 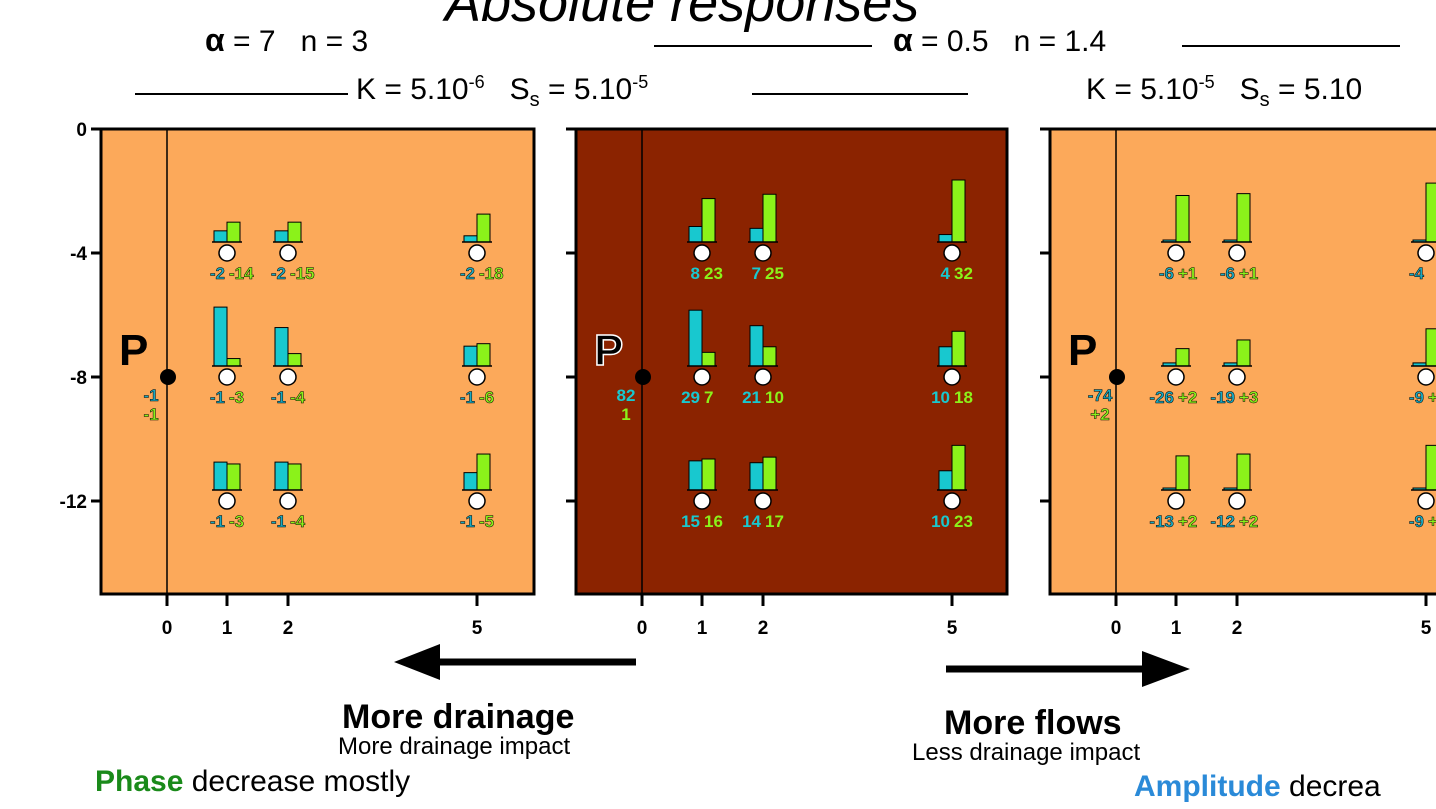 I want to click on amplitude-rest: decrea, so click(x=1330, y=786).